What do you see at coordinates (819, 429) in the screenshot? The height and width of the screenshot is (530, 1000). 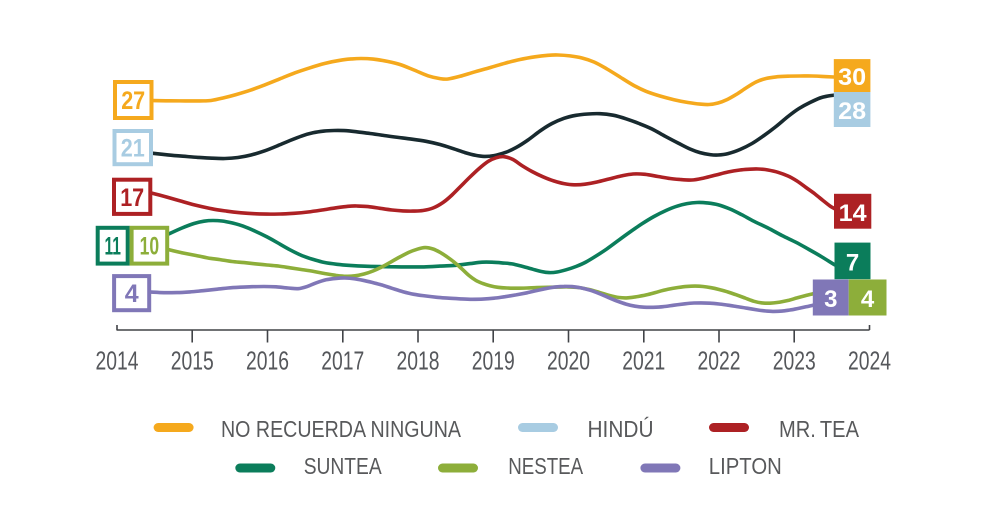 I see `svg-text: MR. TEA` at bounding box center [819, 429].